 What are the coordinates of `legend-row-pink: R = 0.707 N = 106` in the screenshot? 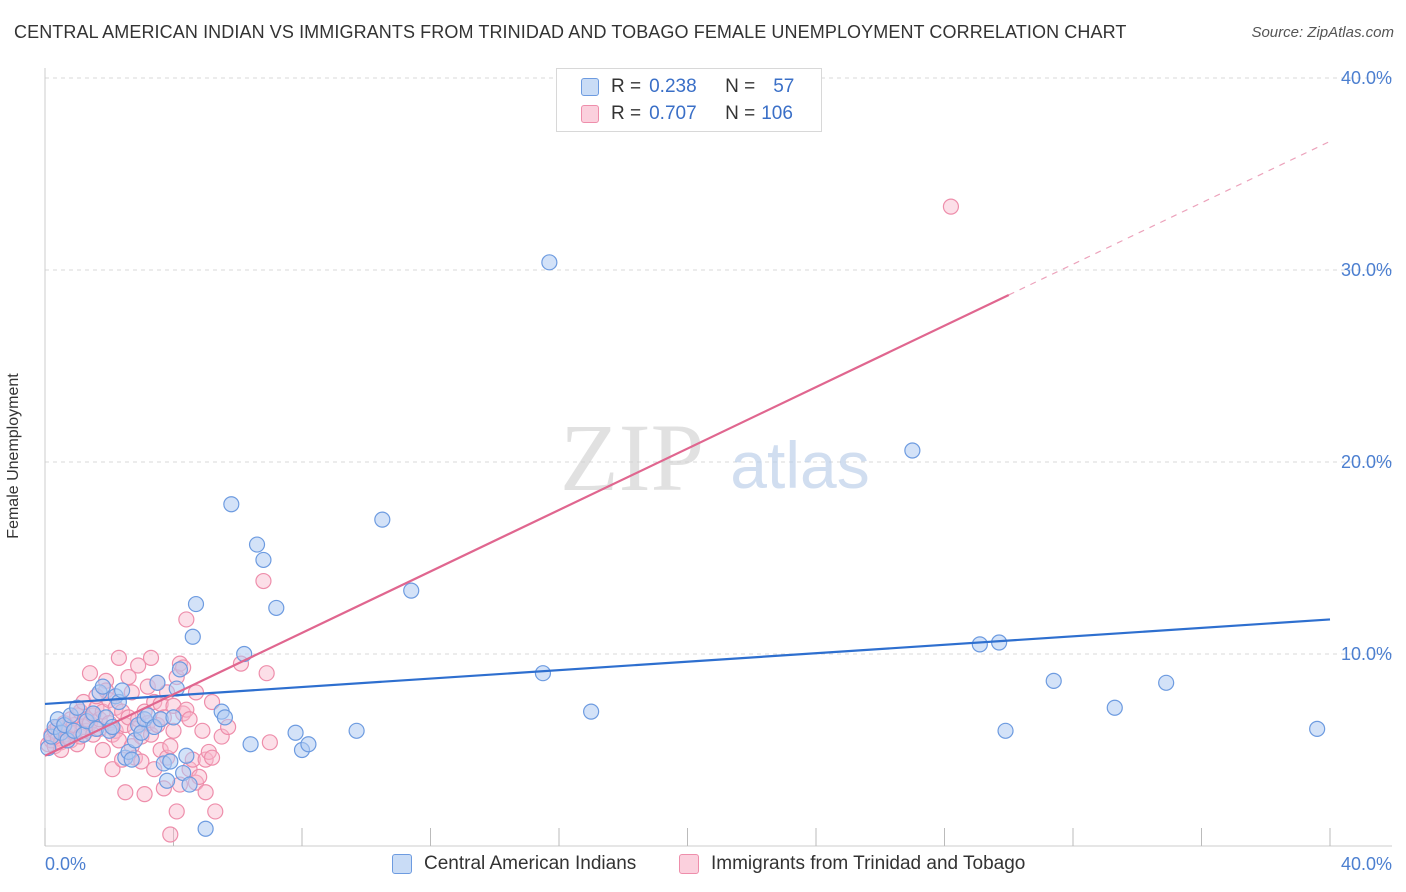 It's located at (687, 114).